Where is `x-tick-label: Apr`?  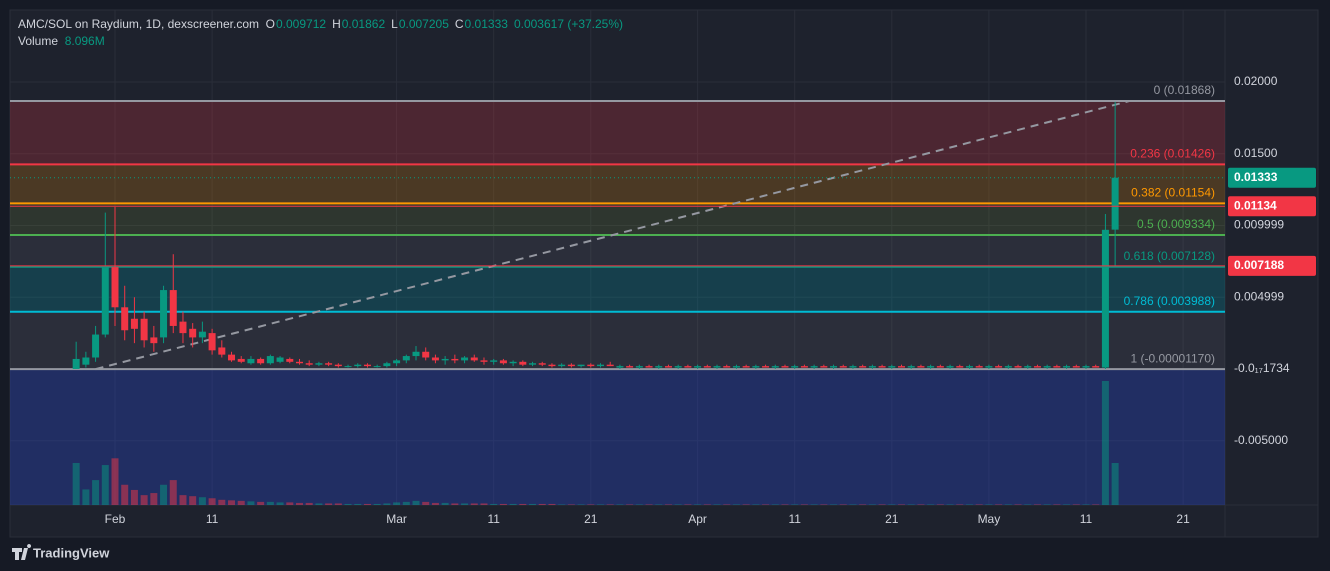
x-tick-label: Apr is located at coordinates (697, 519).